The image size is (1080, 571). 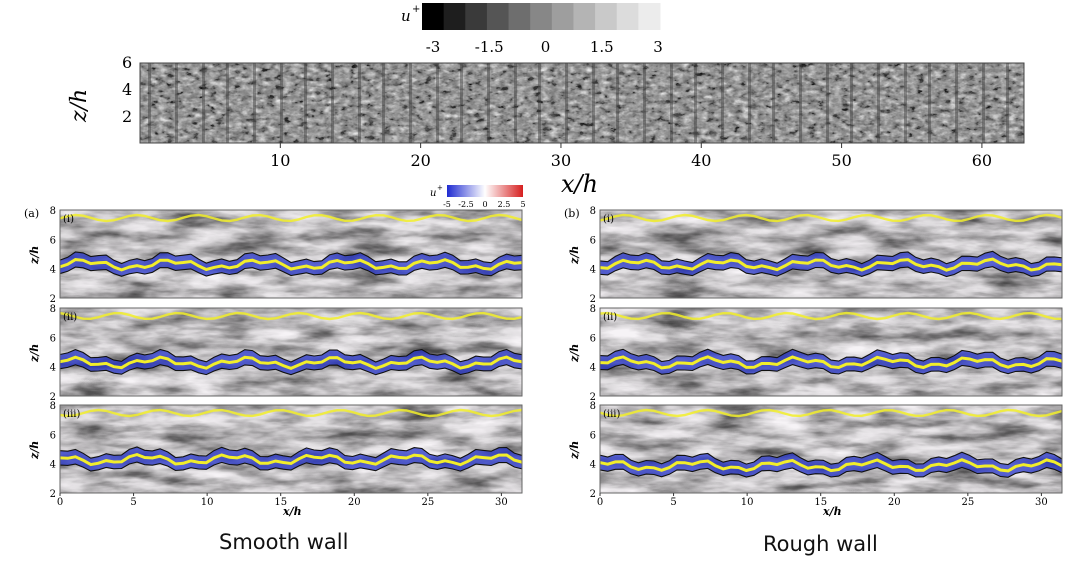 I want to click on bwr-tick-m5: -5, so click(x=447, y=204).